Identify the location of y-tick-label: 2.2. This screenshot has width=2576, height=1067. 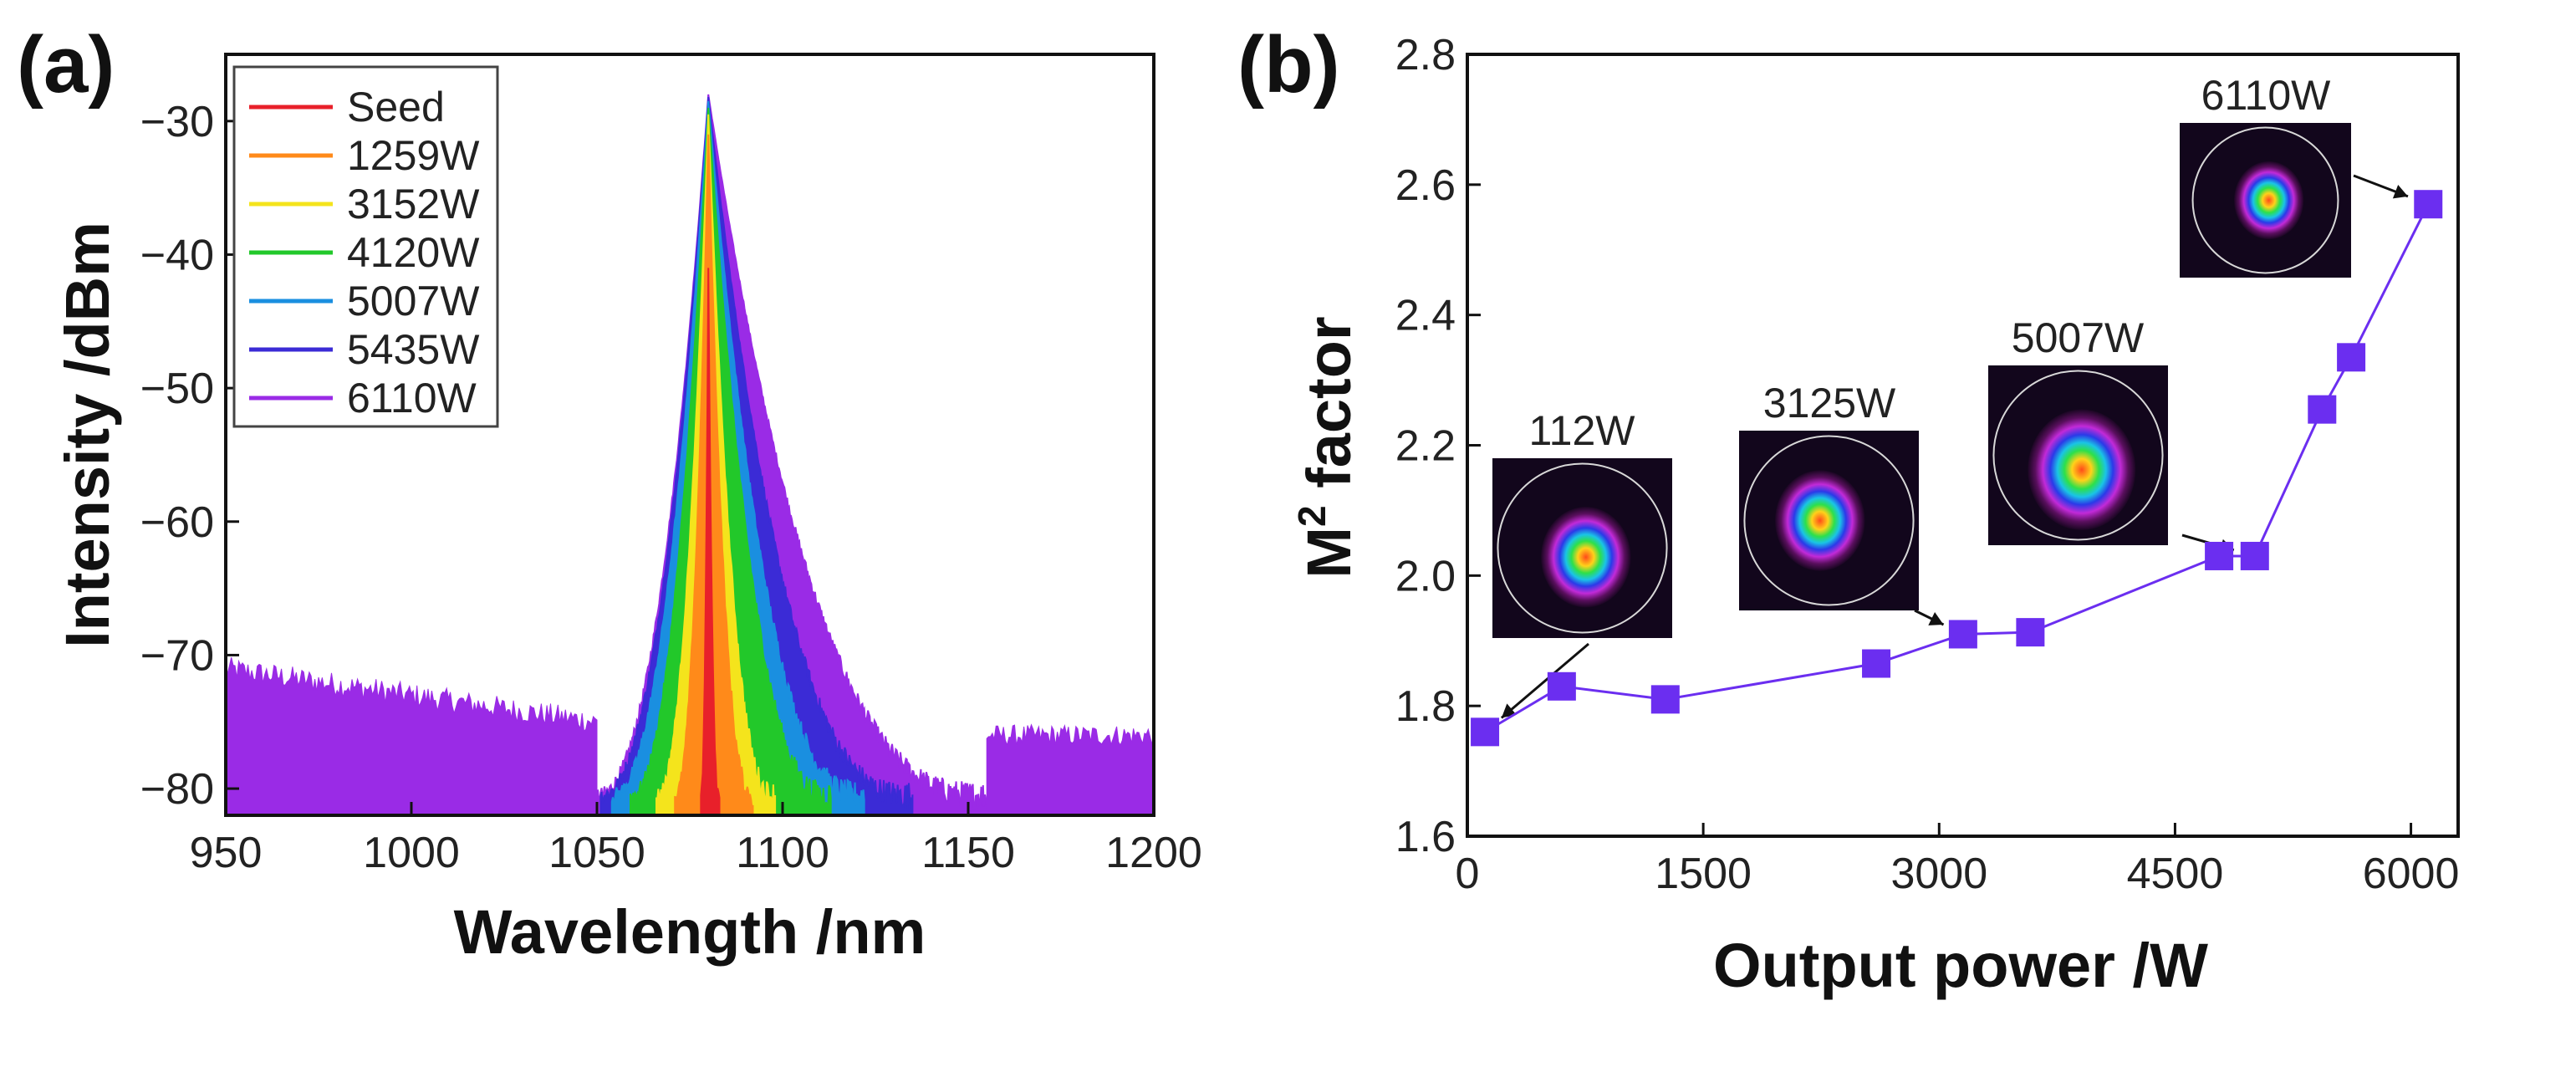
(1426, 446).